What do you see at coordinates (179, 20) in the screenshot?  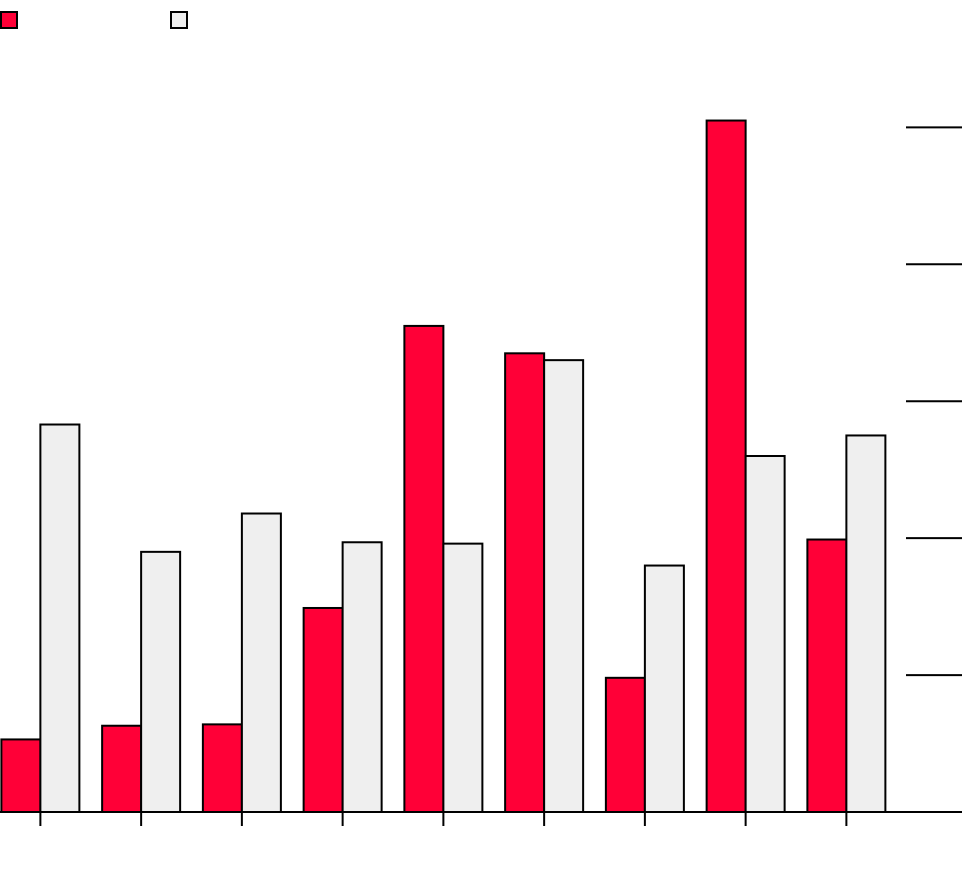 I see `legend-swatch-series-b` at bounding box center [179, 20].